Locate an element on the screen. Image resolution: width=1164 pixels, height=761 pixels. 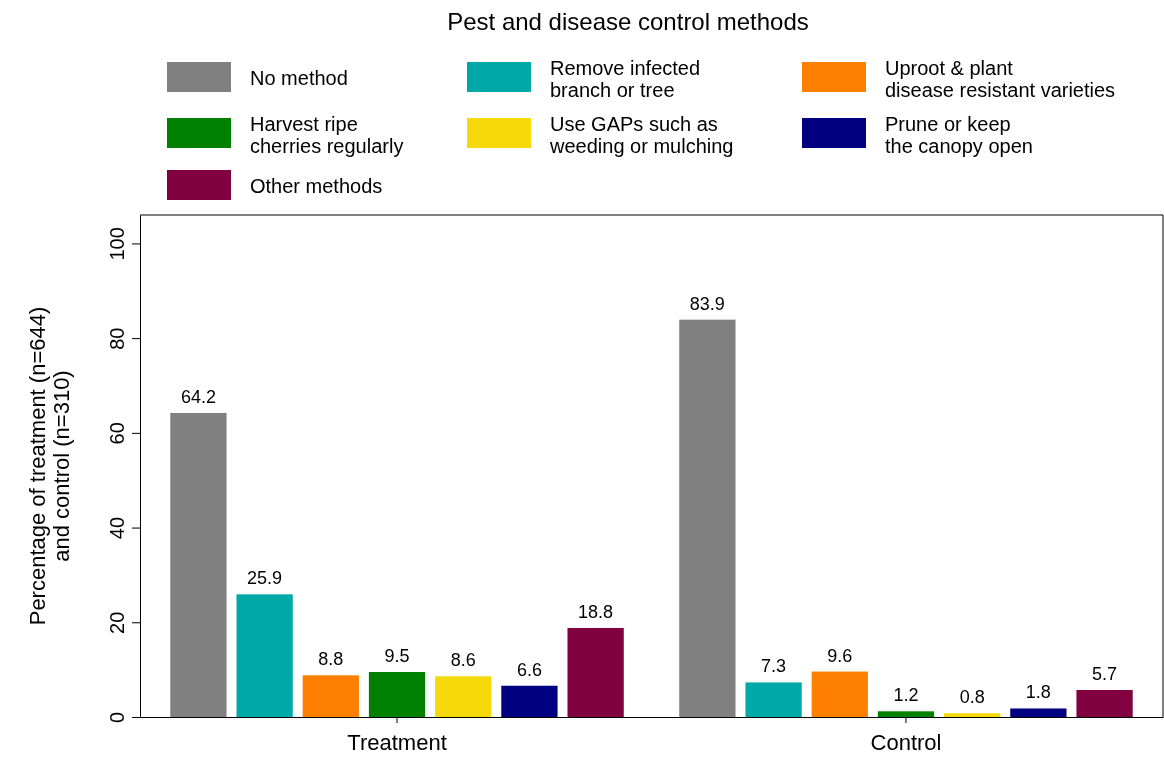
y-tick-label: 20 is located at coordinates (117, 622).